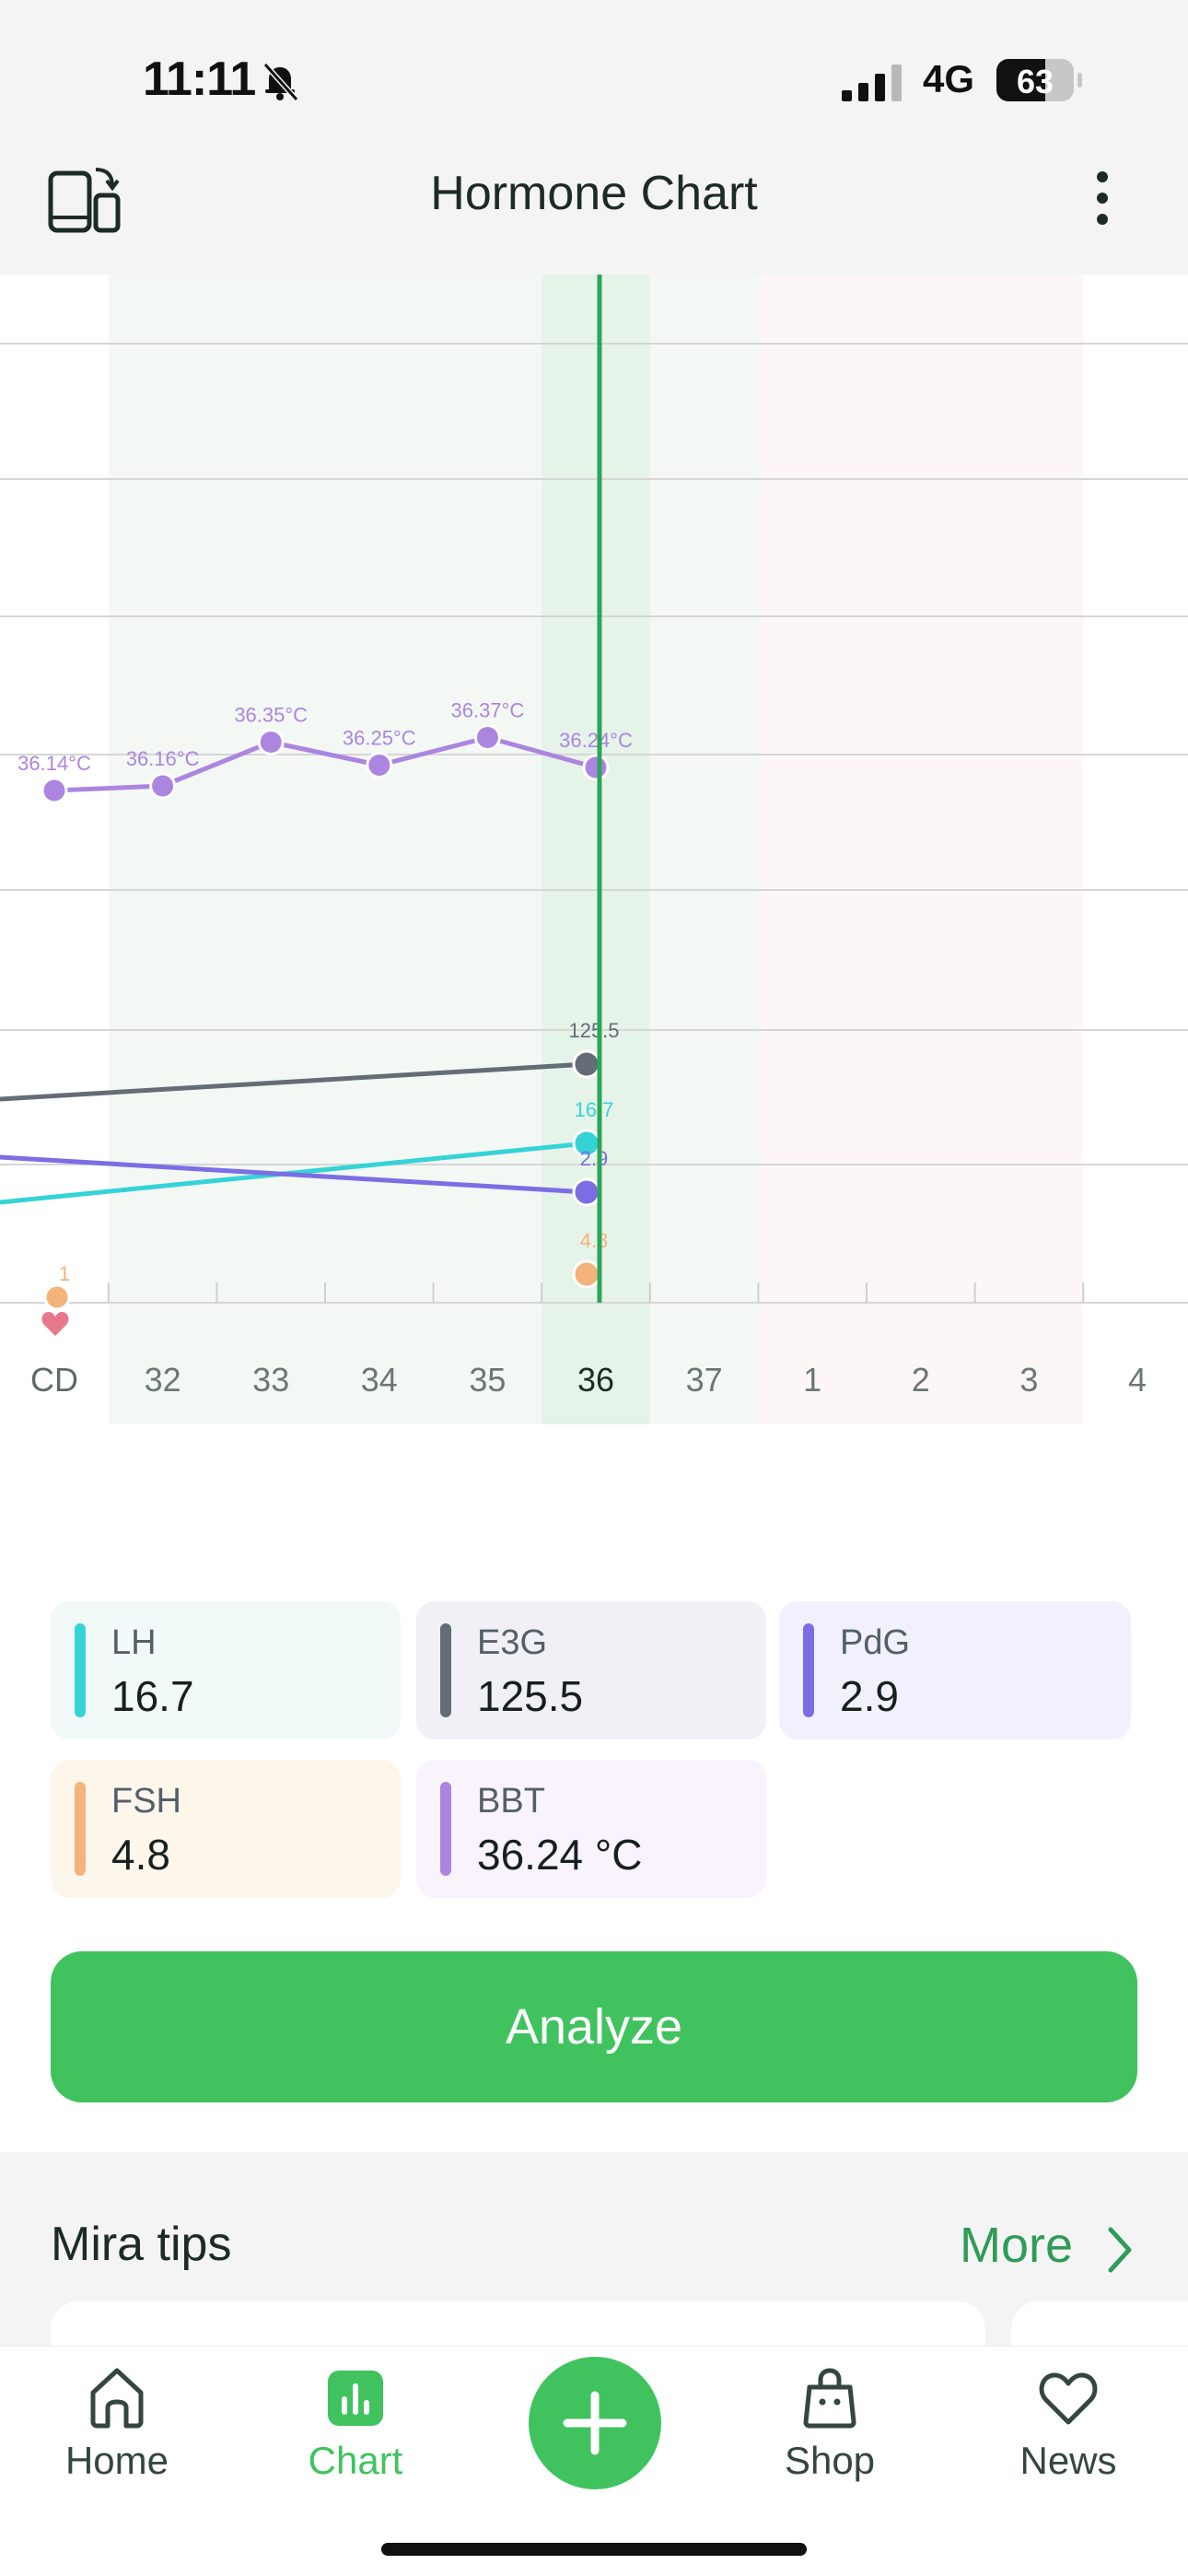 This screenshot has height=2576, width=1188. I want to click on fsh-card-value: 4.8, so click(140, 1855).